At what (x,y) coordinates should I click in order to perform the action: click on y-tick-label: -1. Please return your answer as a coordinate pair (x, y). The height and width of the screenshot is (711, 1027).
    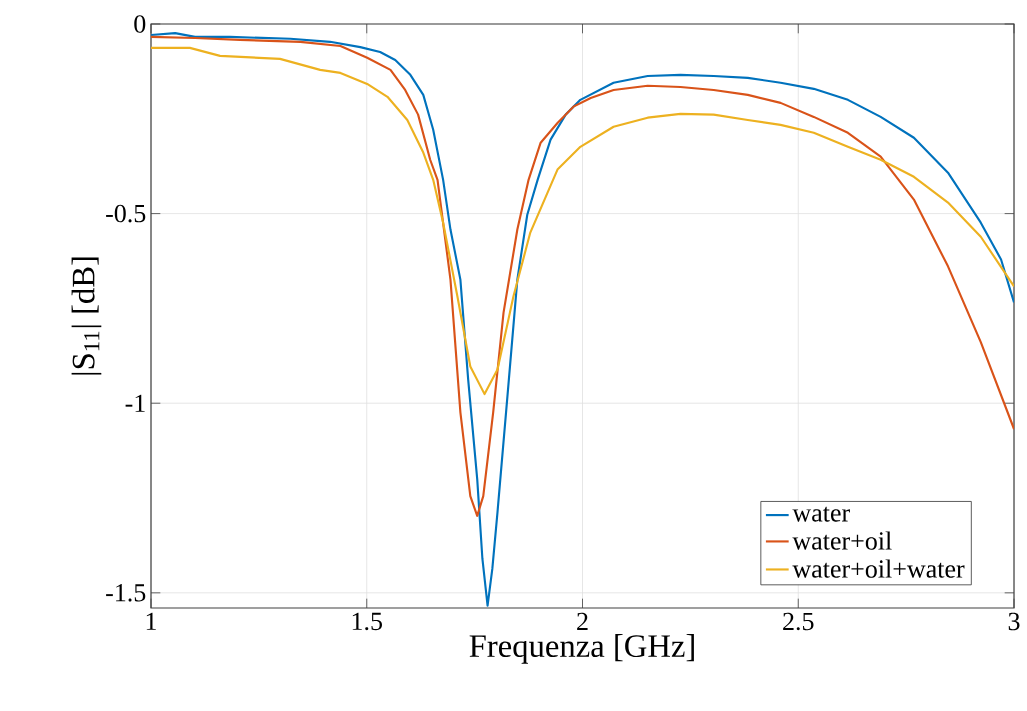
    Looking at the image, I should click on (135, 403).